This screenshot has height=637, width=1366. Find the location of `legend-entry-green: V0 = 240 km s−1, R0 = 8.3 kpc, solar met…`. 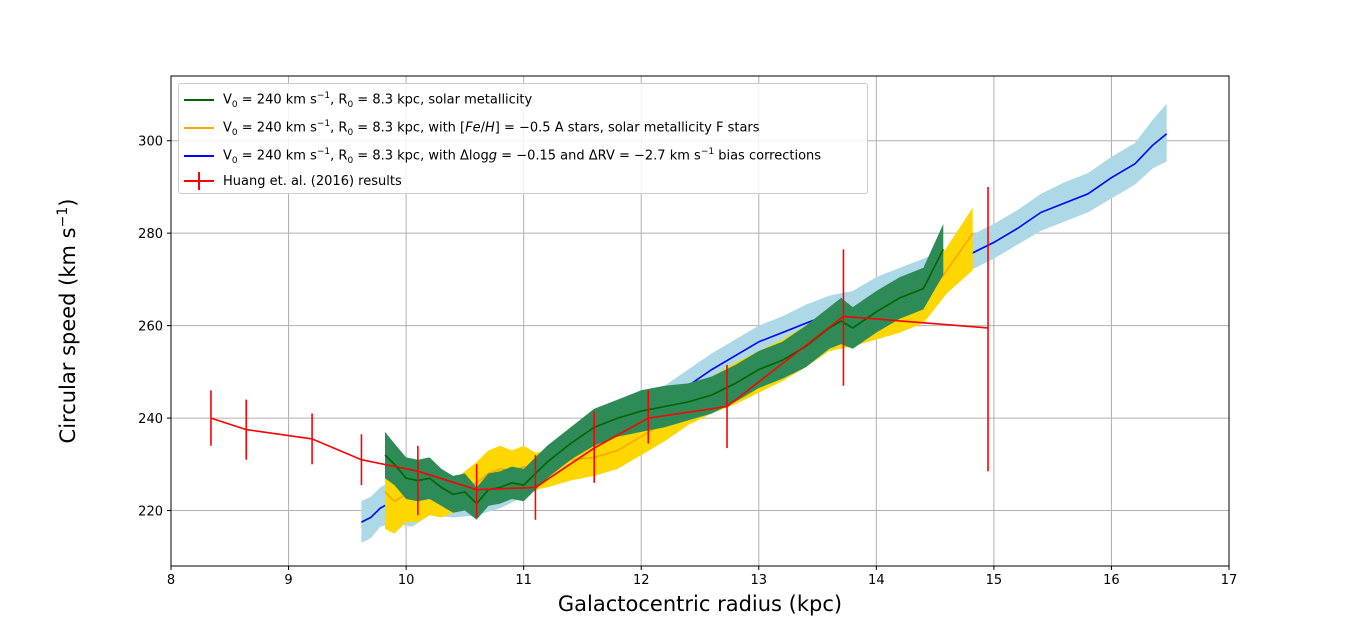

legend-entry-green: V0 = 240 km s−1, R0 = 8.3 kpc, solar met… is located at coordinates (355, 100).